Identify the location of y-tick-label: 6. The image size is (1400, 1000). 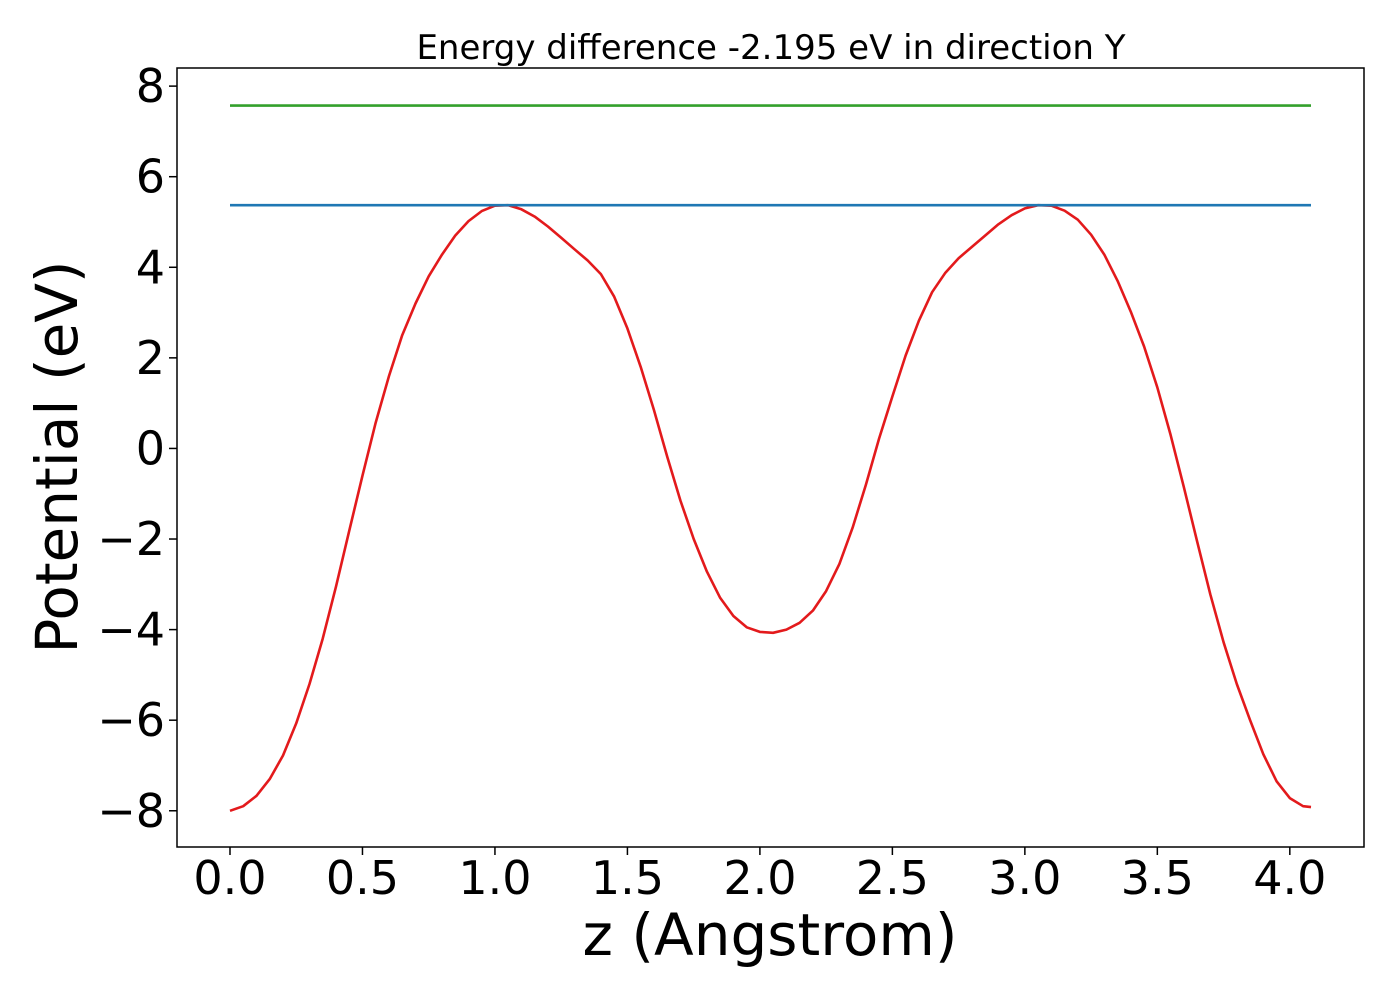
(150, 177).